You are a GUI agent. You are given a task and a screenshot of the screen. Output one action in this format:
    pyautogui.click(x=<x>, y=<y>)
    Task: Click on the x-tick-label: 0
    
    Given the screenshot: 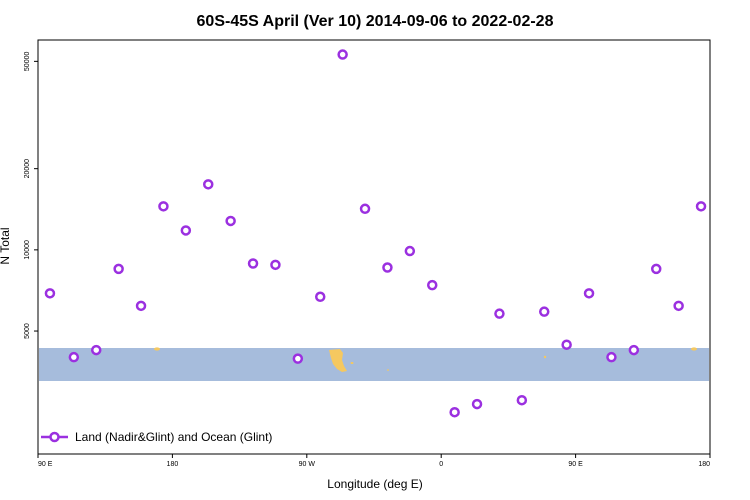 What is the action you would take?
    pyautogui.click(x=441, y=464)
    